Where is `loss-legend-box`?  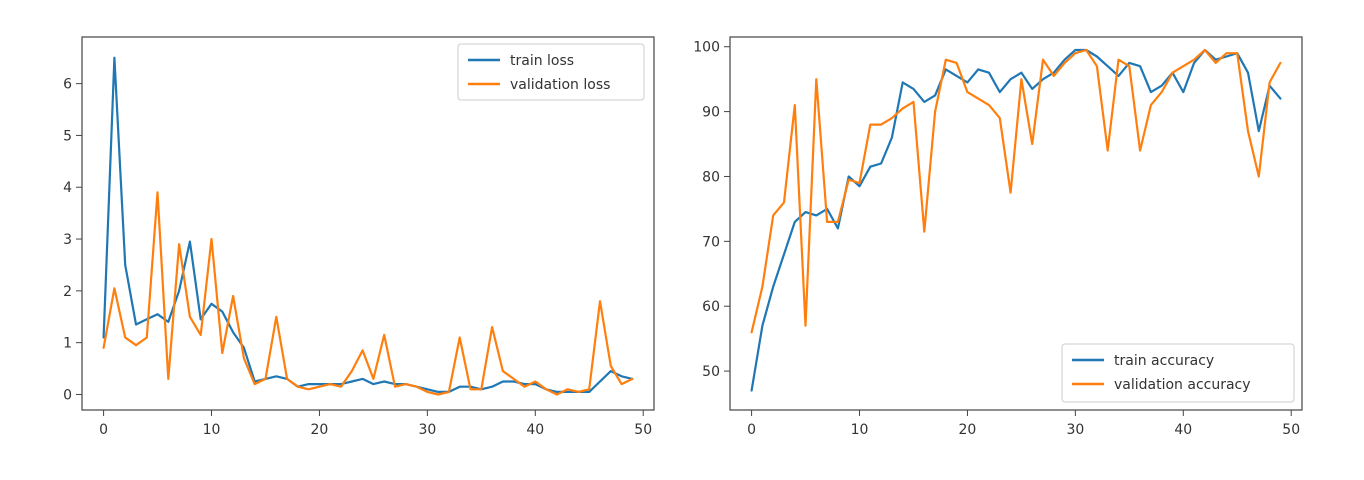
loss-legend-box is located at coordinates (551, 72).